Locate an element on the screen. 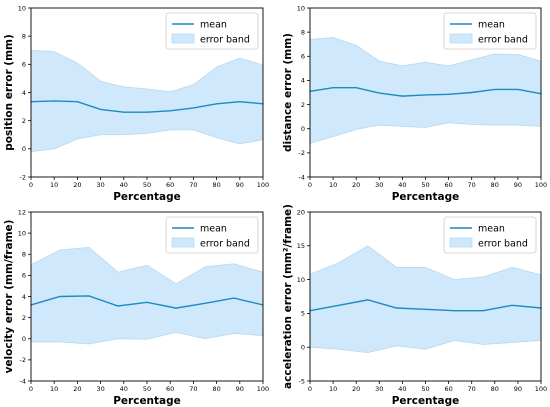 The image size is (550, 407). y-tick-label: 5 is located at coordinates (303, 314).